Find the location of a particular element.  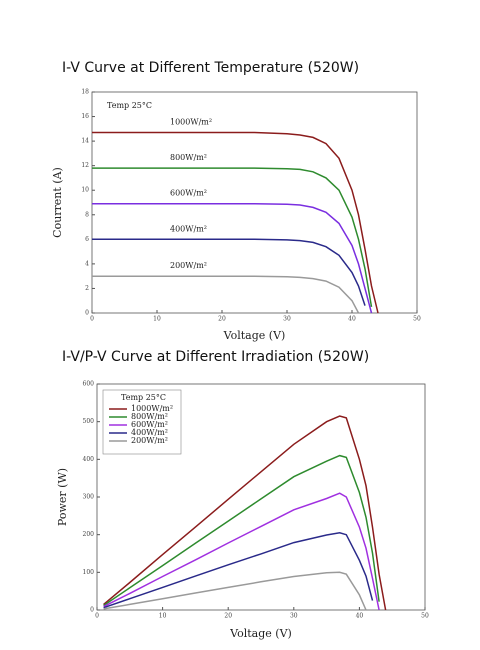

y-tick-label: 10 is located at coordinates (85, 190).